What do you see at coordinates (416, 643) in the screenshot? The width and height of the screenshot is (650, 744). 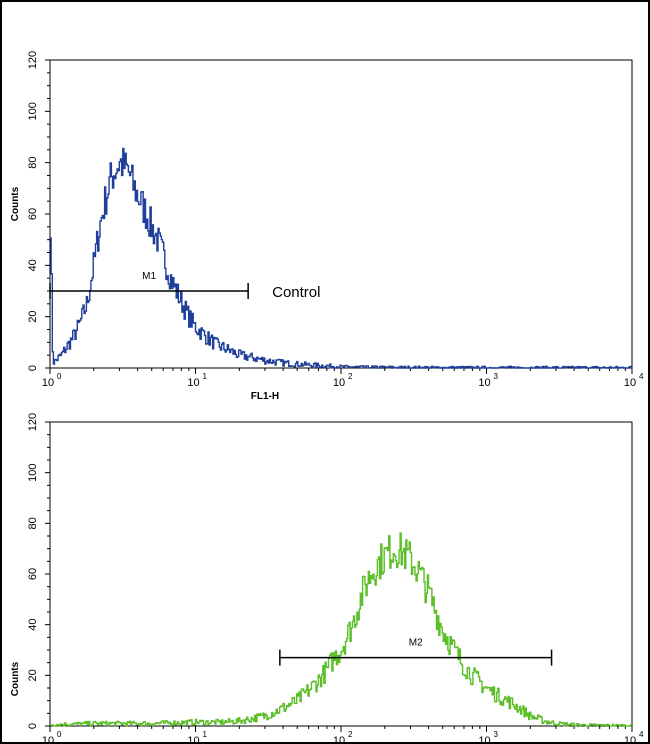 I see `gate-label: M2` at bounding box center [416, 643].